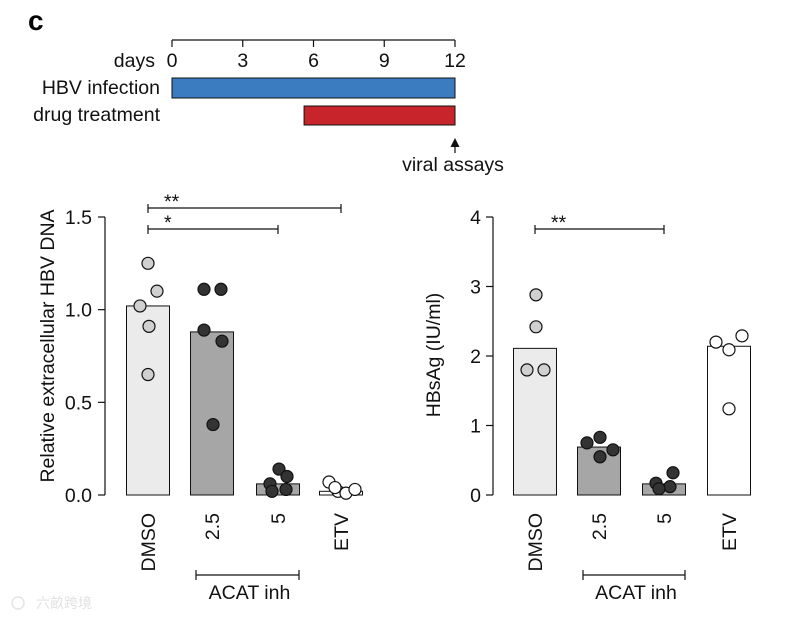 The width and height of the screenshot is (790, 619). I want to click on watermark-logo-icon, so click(18, 603).